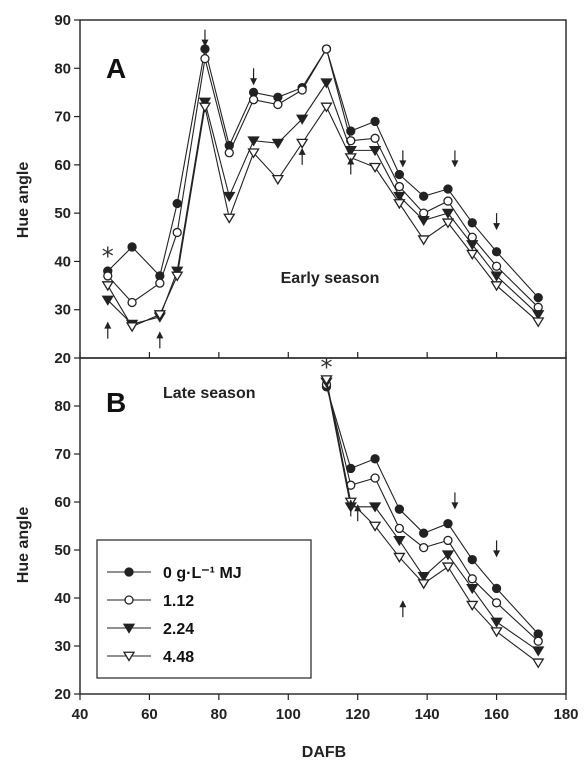  Describe the element at coordinates (62, 310) in the screenshot. I see `y-tick-label: 30` at that location.